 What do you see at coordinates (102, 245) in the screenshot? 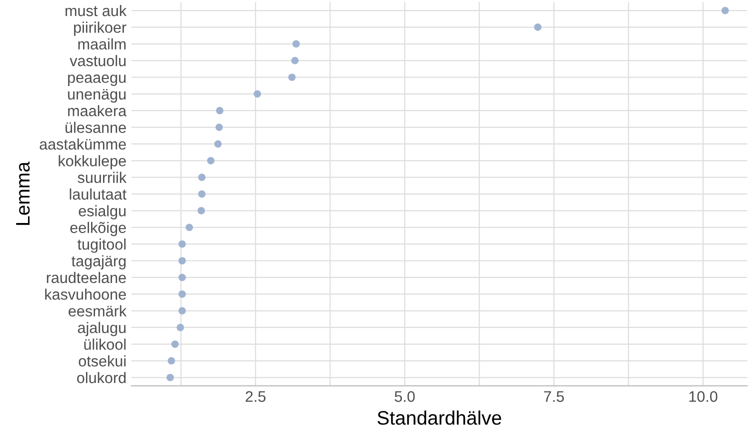
I see `y-tick-label: tugitool` at bounding box center [102, 245].